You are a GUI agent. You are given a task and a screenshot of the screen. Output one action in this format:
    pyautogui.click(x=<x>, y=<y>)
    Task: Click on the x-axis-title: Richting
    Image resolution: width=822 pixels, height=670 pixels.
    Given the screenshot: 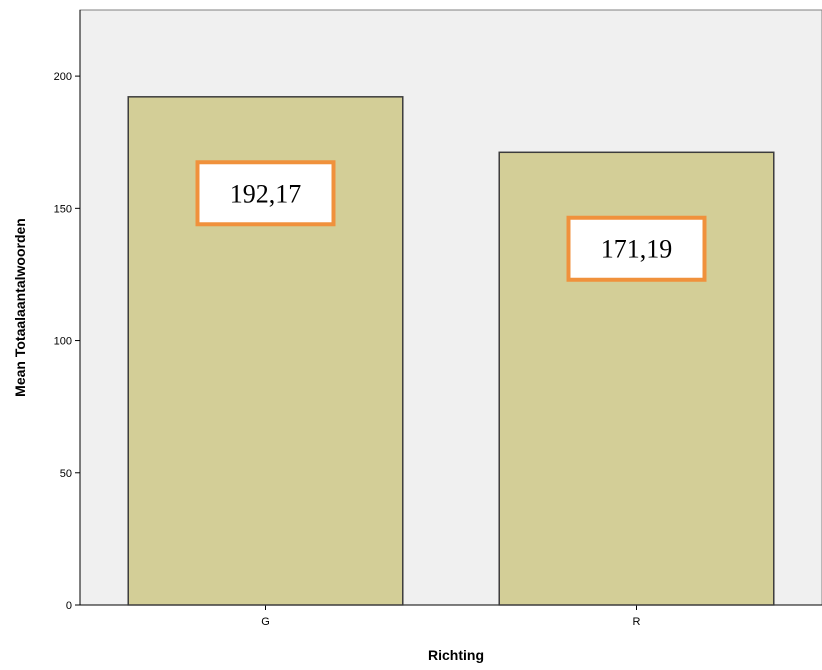 What is the action you would take?
    pyautogui.click(x=456, y=655)
    